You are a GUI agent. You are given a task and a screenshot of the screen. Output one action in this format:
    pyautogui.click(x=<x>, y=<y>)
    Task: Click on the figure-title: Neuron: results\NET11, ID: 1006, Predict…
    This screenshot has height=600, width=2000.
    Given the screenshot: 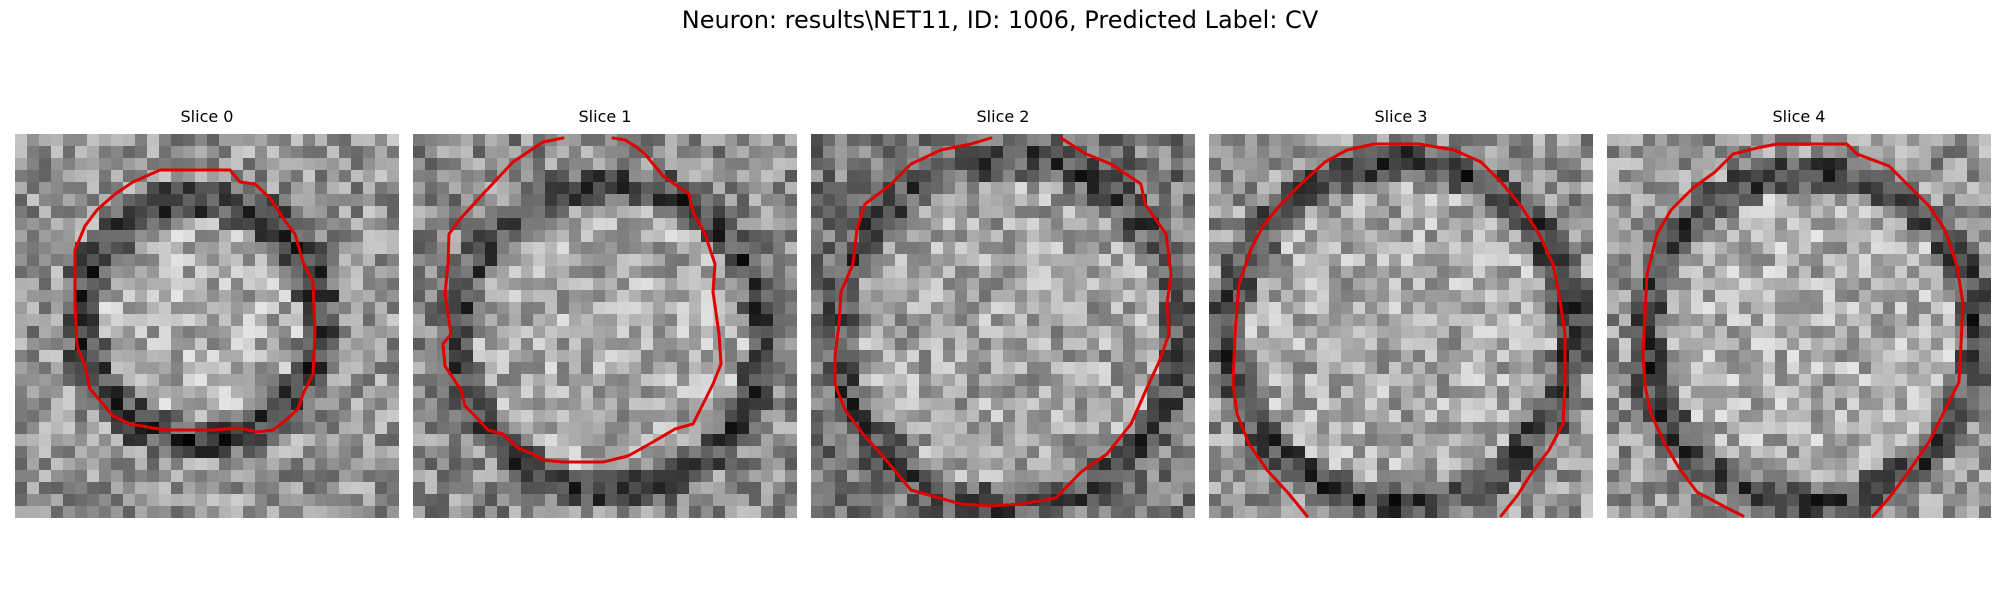 What is the action you would take?
    pyautogui.click(x=1000, y=20)
    